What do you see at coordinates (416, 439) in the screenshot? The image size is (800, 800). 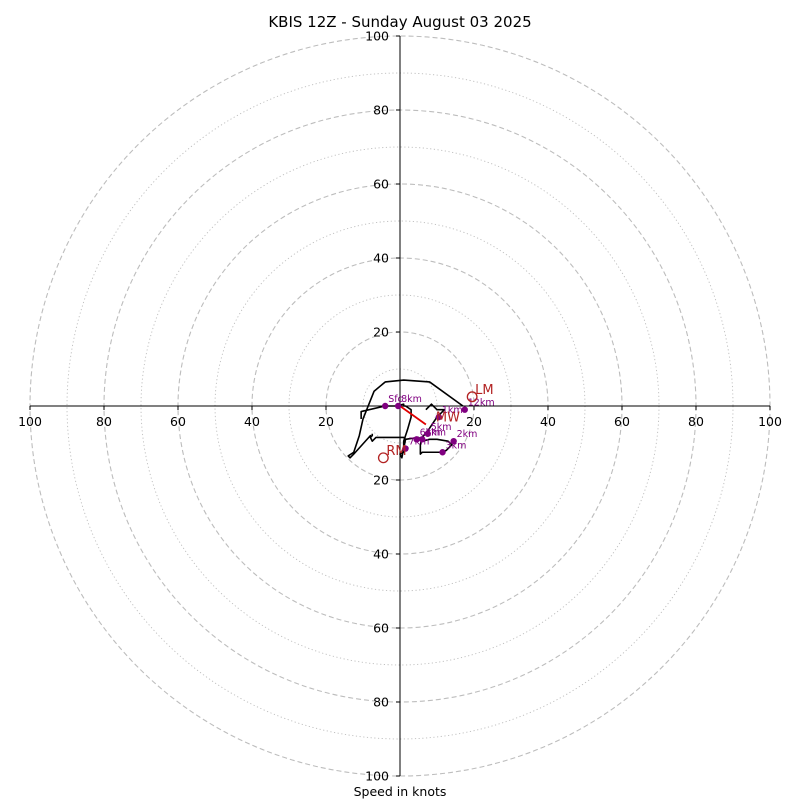 I see `height-point-6km` at bounding box center [416, 439].